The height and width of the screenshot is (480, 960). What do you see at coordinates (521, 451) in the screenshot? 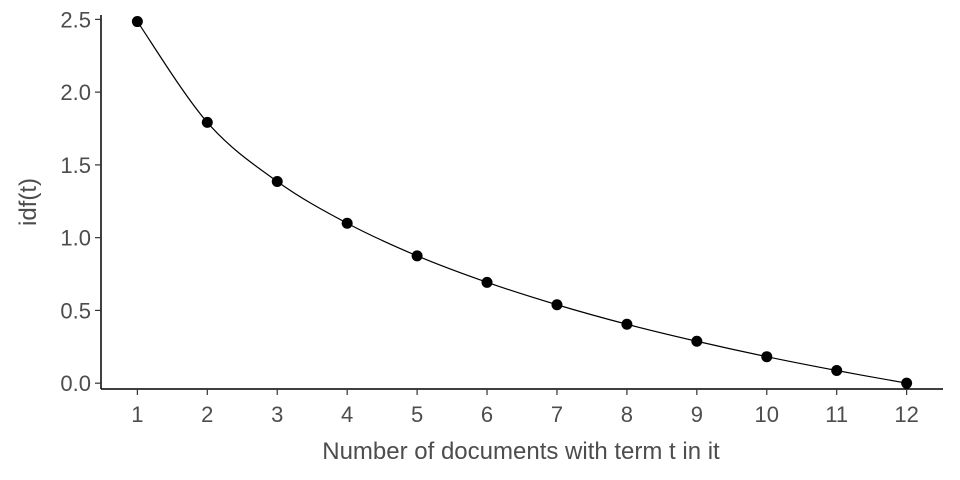
I see `x-axis-title: Number of documents with term t in it` at bounding box center [521, 451].